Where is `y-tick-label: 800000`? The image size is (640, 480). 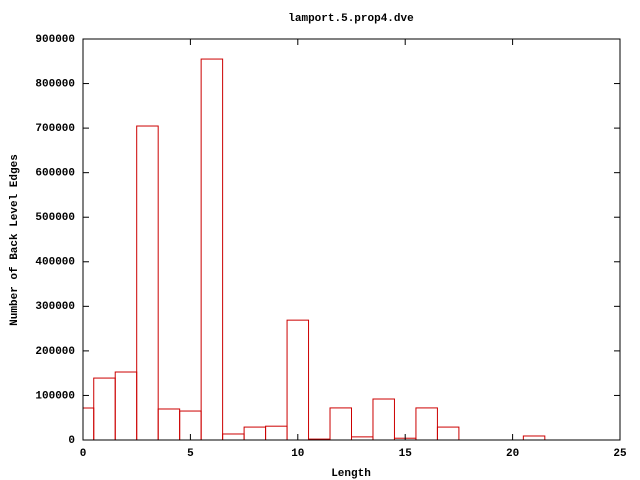
y-tick-label: 800000 is located at coordinates (55, 84).